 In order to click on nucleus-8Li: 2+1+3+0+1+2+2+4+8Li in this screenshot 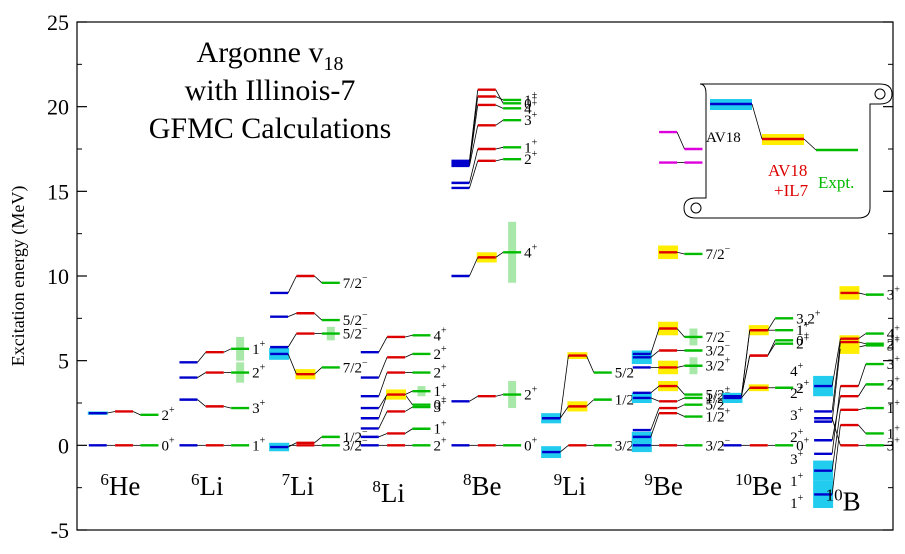, I will do `click(403, 416)`.